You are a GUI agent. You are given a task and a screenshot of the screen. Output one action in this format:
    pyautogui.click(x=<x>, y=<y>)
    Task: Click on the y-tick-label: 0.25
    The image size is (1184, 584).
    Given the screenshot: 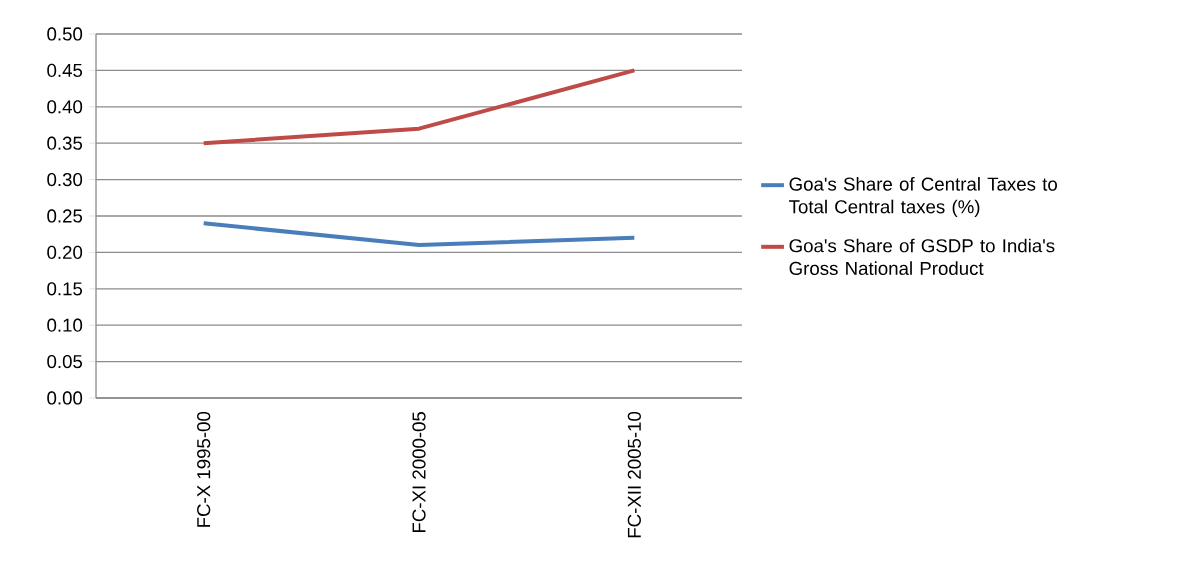 What is the action you would take?
    pyautogui.click(x=65, y=216)
    